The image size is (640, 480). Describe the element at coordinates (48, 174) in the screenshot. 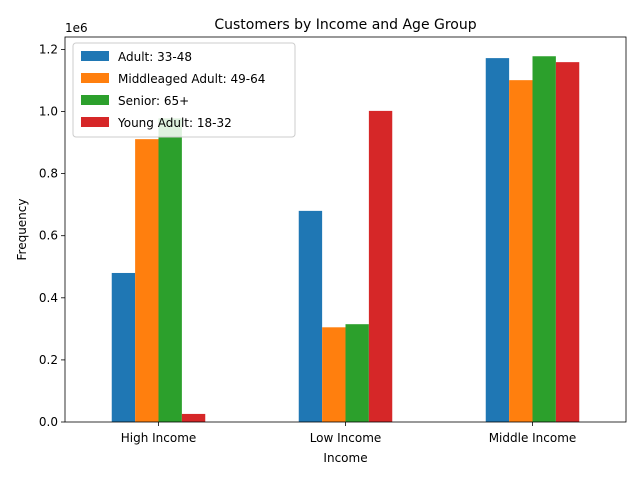

I see `y-tick-label: 0.8` at that location.